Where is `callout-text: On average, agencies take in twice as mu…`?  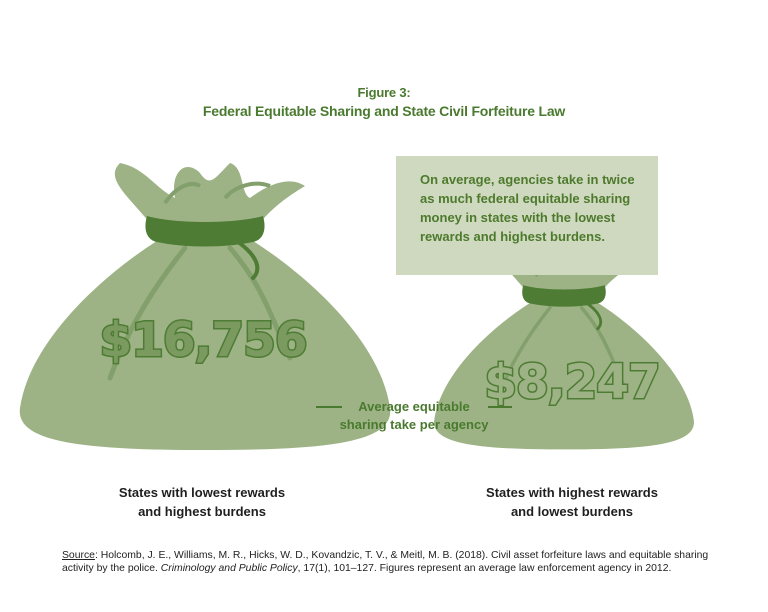 callout-text: On average, agencies take in twice as mu… is located at coordinates (527, 208).